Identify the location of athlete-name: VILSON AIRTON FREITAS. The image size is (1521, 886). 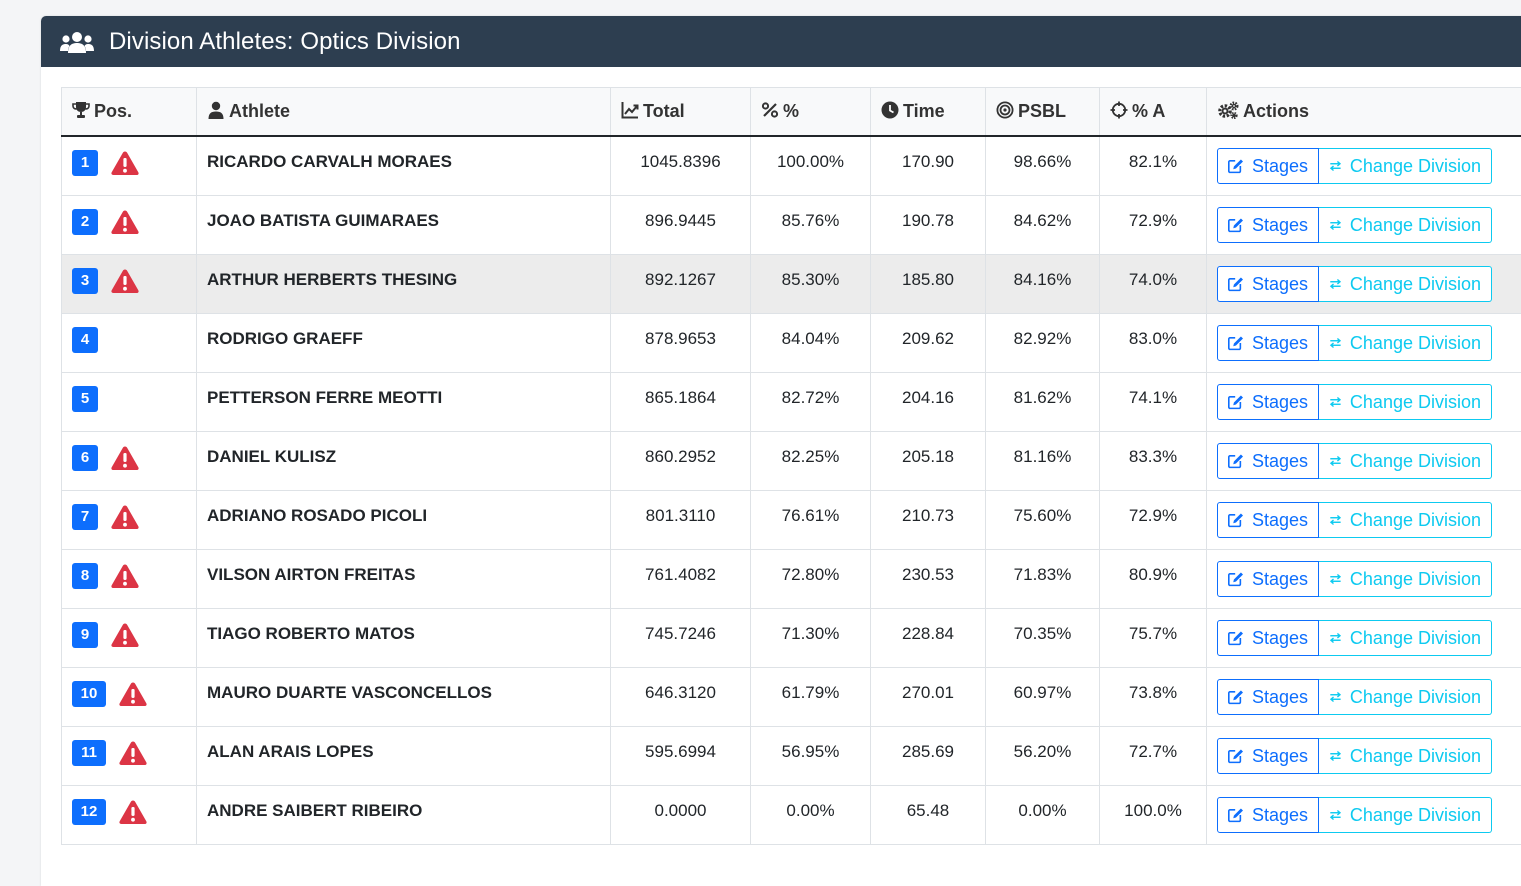
(404, 579).